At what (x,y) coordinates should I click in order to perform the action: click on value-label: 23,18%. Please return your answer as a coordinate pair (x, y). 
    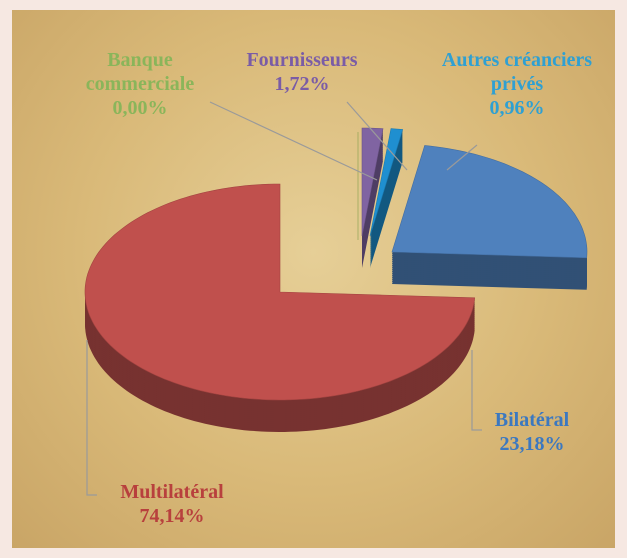
    Looking at the image, I should click on (532, 444).